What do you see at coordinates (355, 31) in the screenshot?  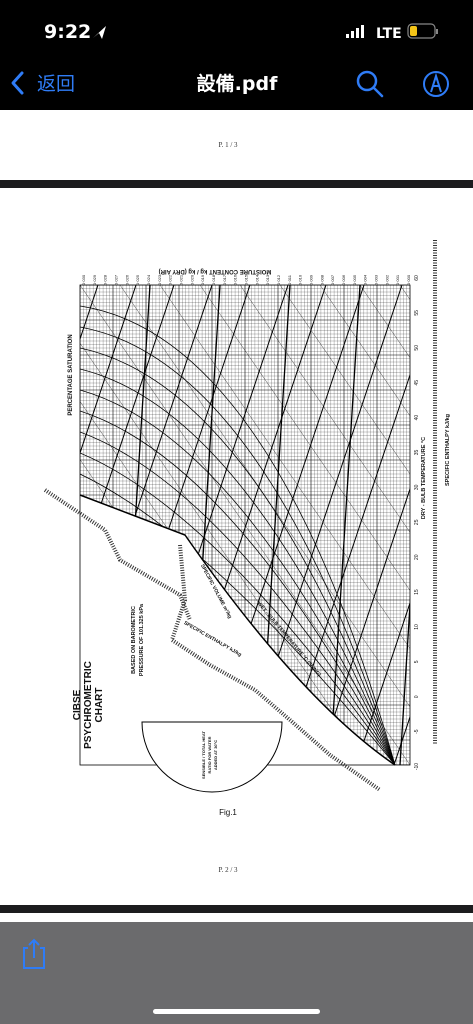 I see `signal-icon` at bounding box center [355, 31].